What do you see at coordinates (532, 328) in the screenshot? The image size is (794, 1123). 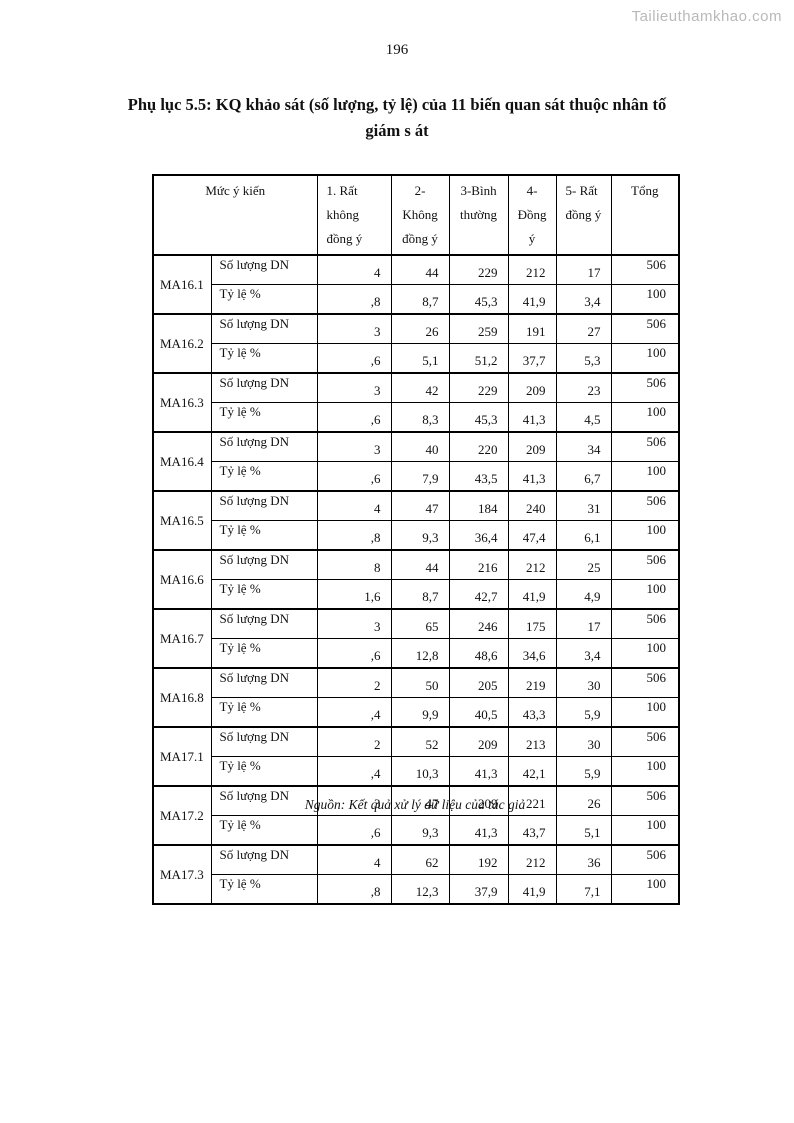 I see `cell-count-value: 191` at bounding box center [532, 328].